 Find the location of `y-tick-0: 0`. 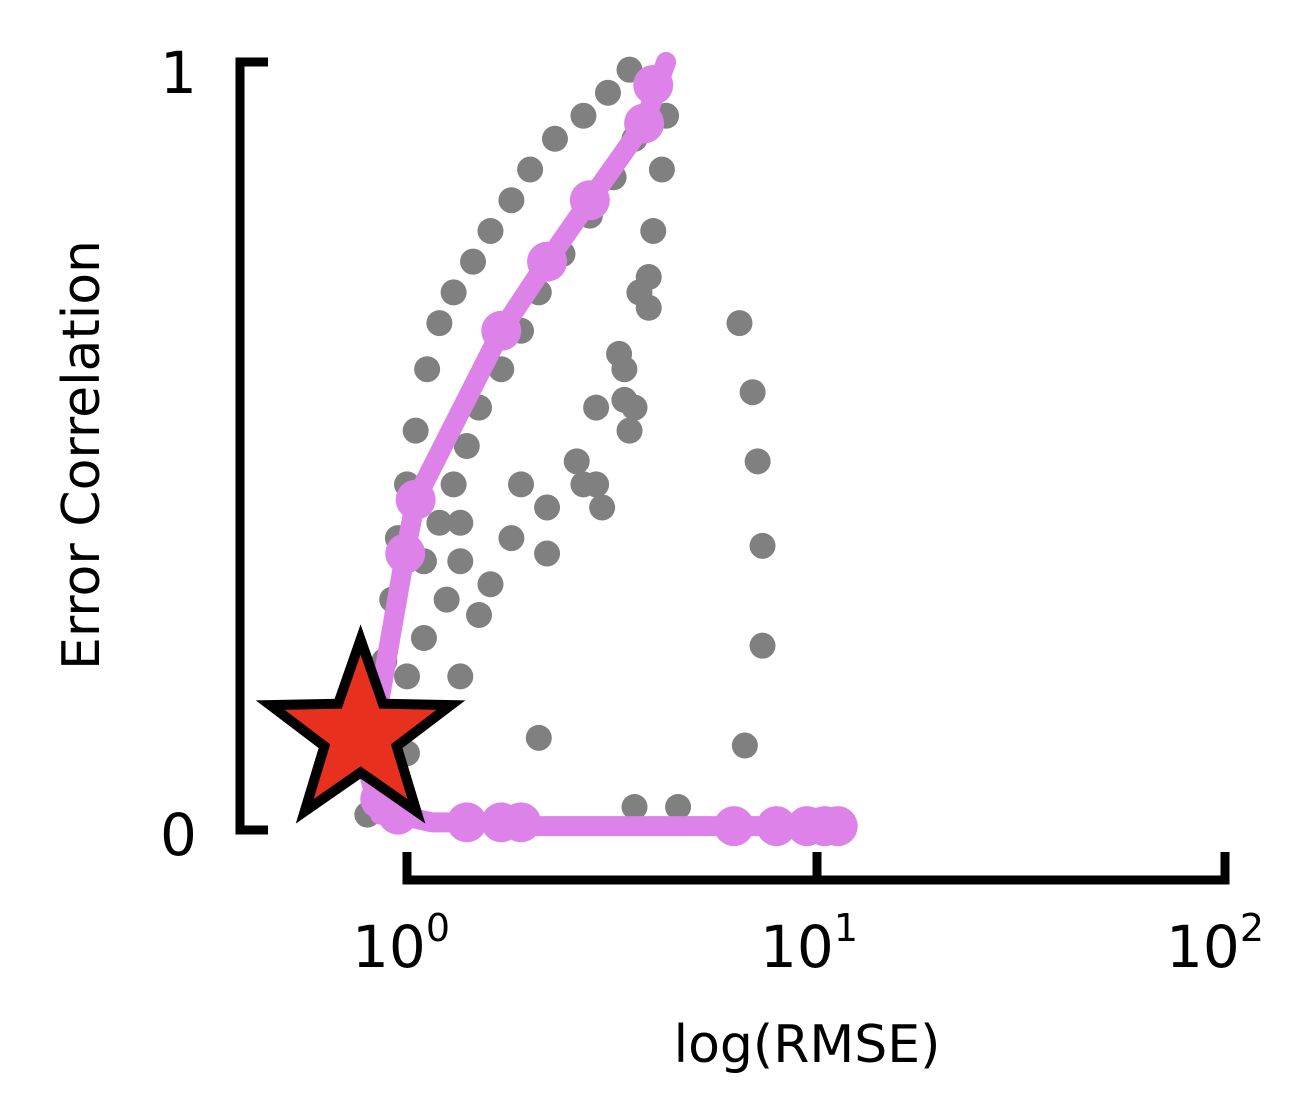

y-tick-0: 0 is located at coordinates (178, 835).